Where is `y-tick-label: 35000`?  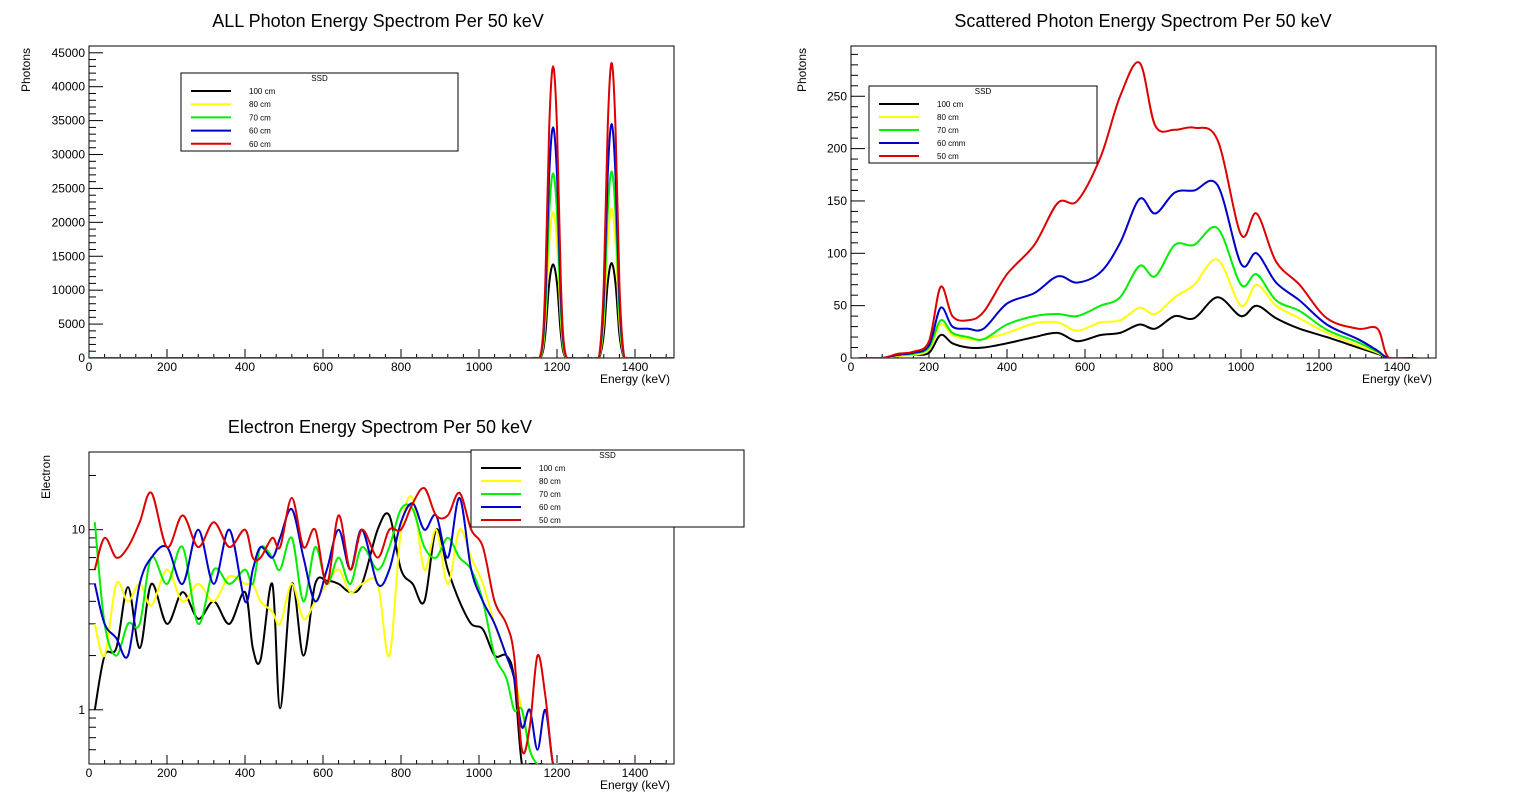 y-tick-label: 35000 is located at coordinates (69, 121).